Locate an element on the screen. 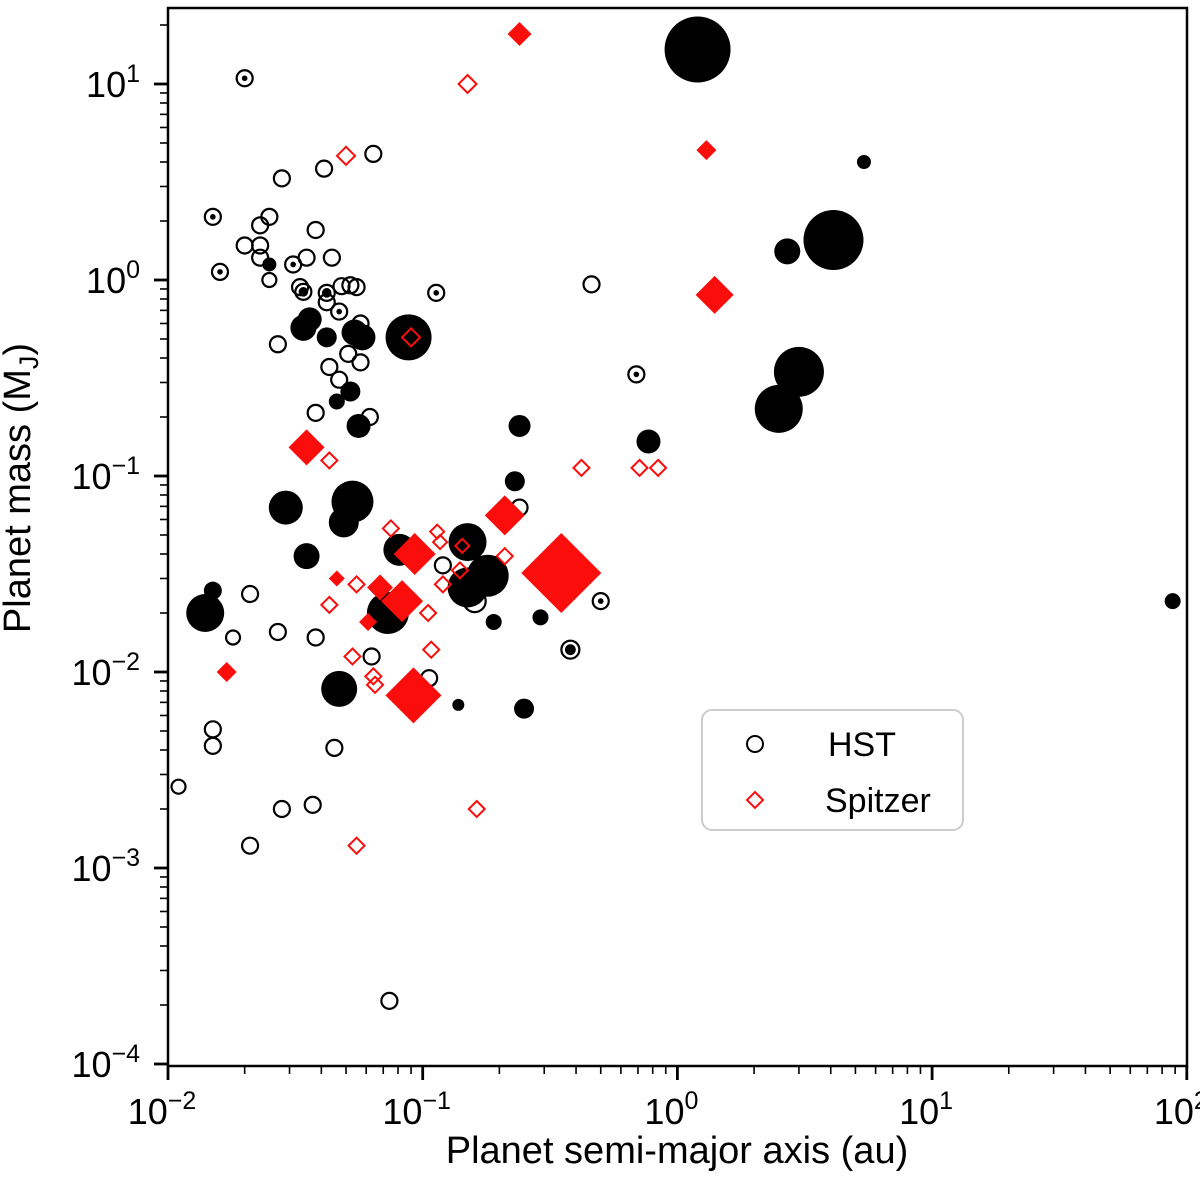  x-tick-label: 10² is located at coordinates (1177, 1109).